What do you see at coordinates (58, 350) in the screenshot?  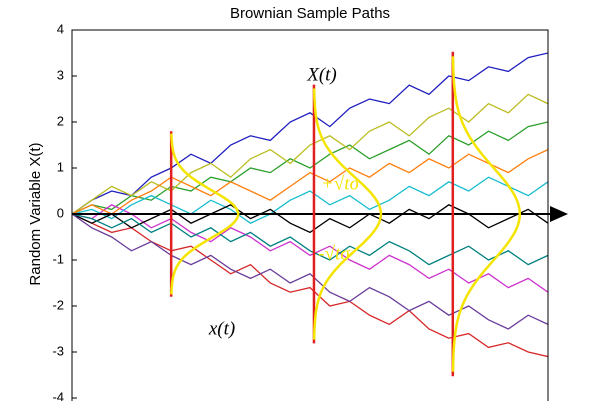 I see `y-tick-label: -3` at bounding box center [58, 350].